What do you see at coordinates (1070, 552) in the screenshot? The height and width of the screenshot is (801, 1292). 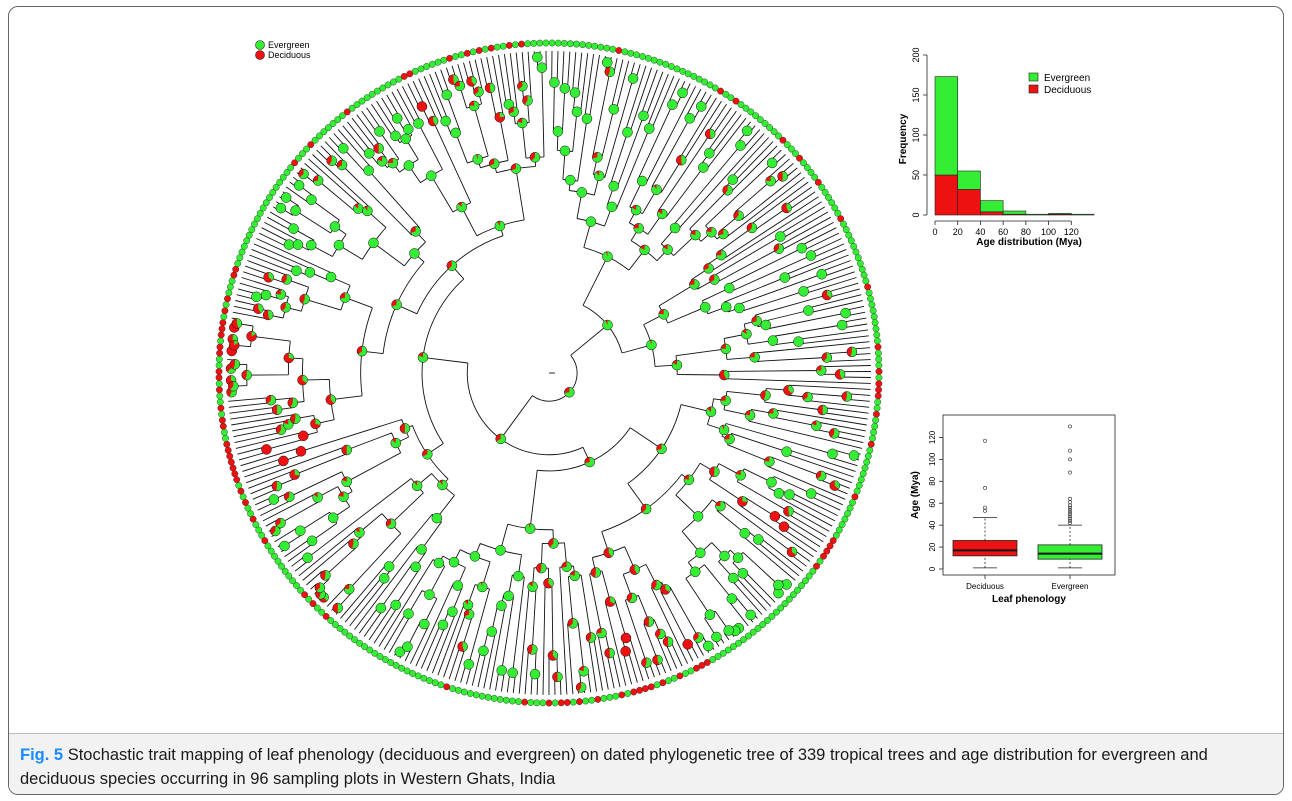 I see `box-iqr` at bounding box center [1070, 552].